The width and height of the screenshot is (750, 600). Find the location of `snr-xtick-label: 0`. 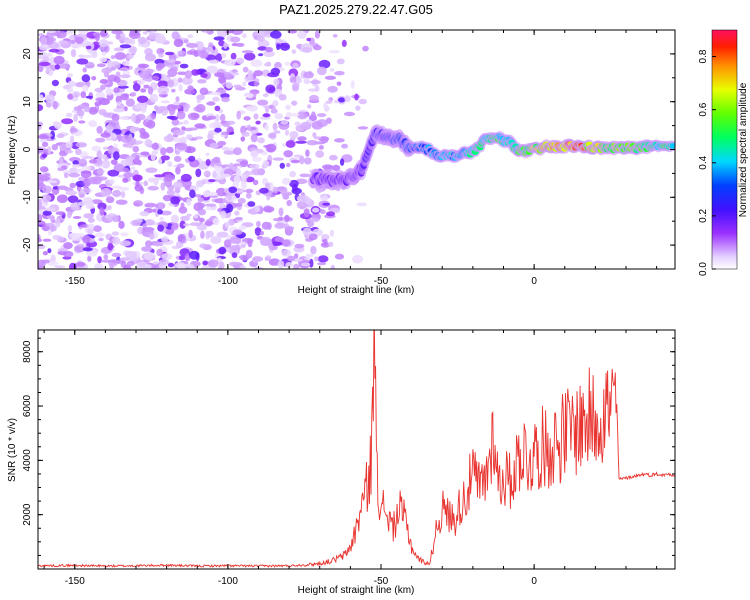

snr-xtick-label: 0 is located at coordinates (534, 581).